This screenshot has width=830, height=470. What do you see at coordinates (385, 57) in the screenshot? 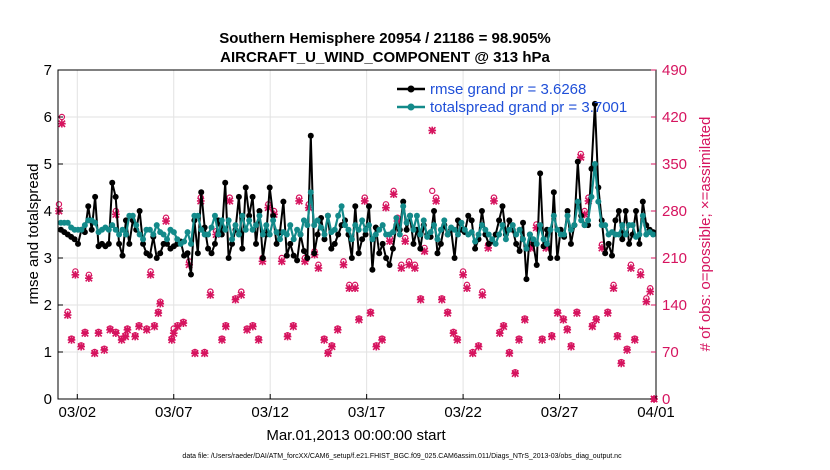
I see `chart-subtitle: AIRCRAFT_U_WIND_COMPONENT @ 313 hPa` at bounding box center [385, 57].